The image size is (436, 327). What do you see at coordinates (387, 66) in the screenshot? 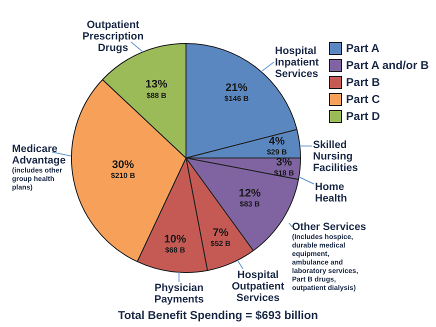
I see `text: Part A and/or B` at bounding box center [387, 66].